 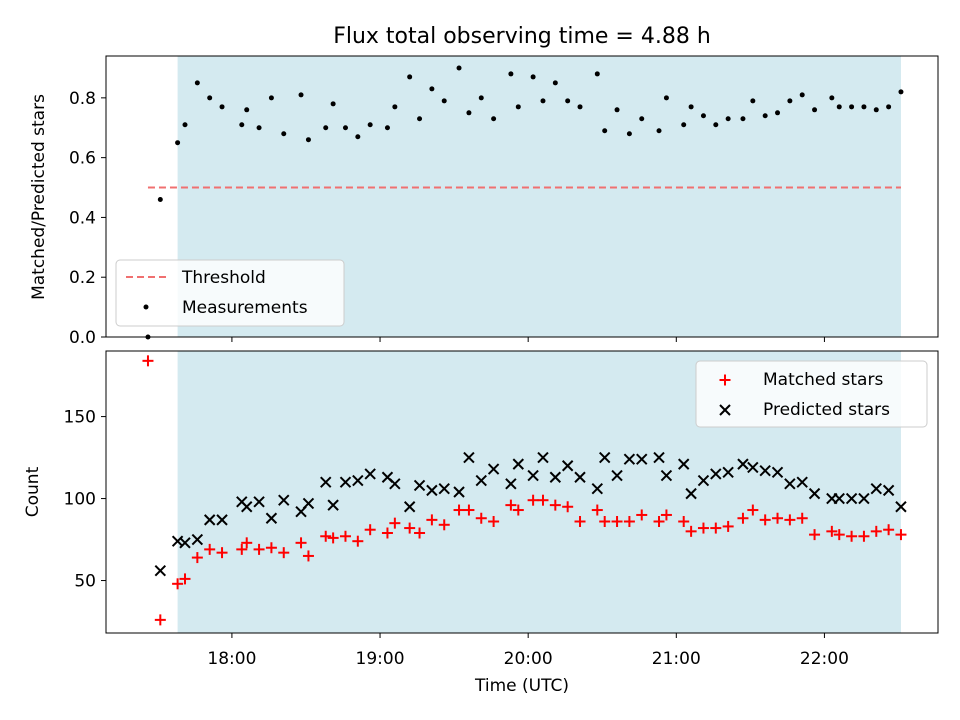 I want to click on x-axis-label: Time (UTC), so click(x=521, y=686).